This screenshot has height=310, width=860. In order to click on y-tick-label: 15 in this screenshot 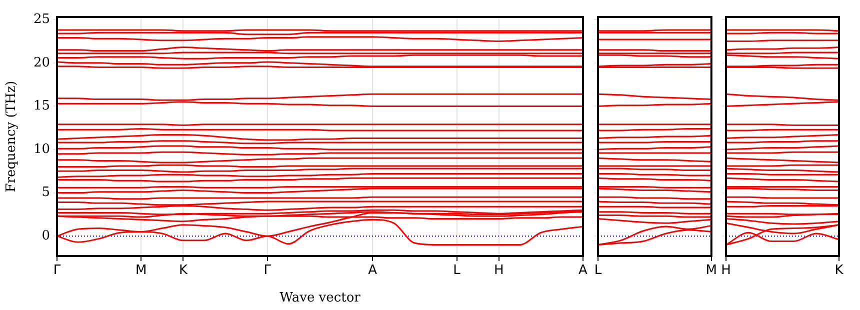, I will do `click(41, 106)`.